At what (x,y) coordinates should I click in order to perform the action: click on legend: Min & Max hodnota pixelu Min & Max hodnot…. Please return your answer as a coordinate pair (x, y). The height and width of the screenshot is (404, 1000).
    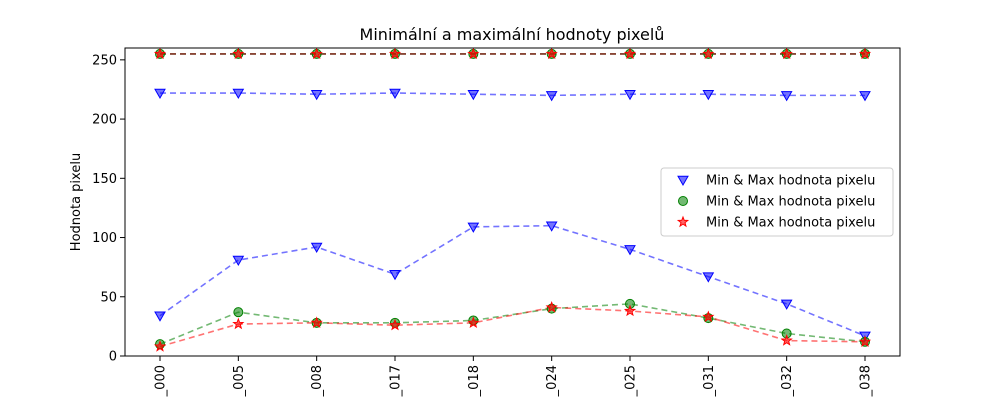
    Looking at the image, I should click on (777, 202).